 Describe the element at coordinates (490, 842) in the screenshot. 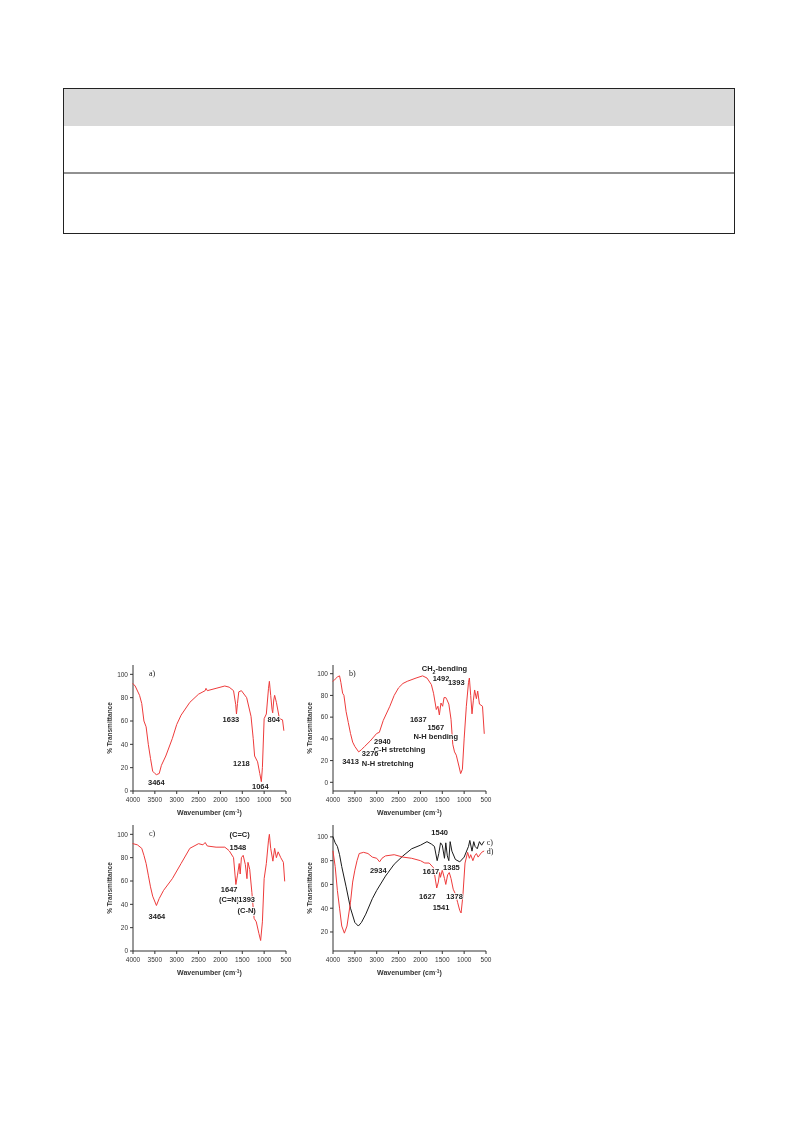

I see `series-label: c)` at that location.